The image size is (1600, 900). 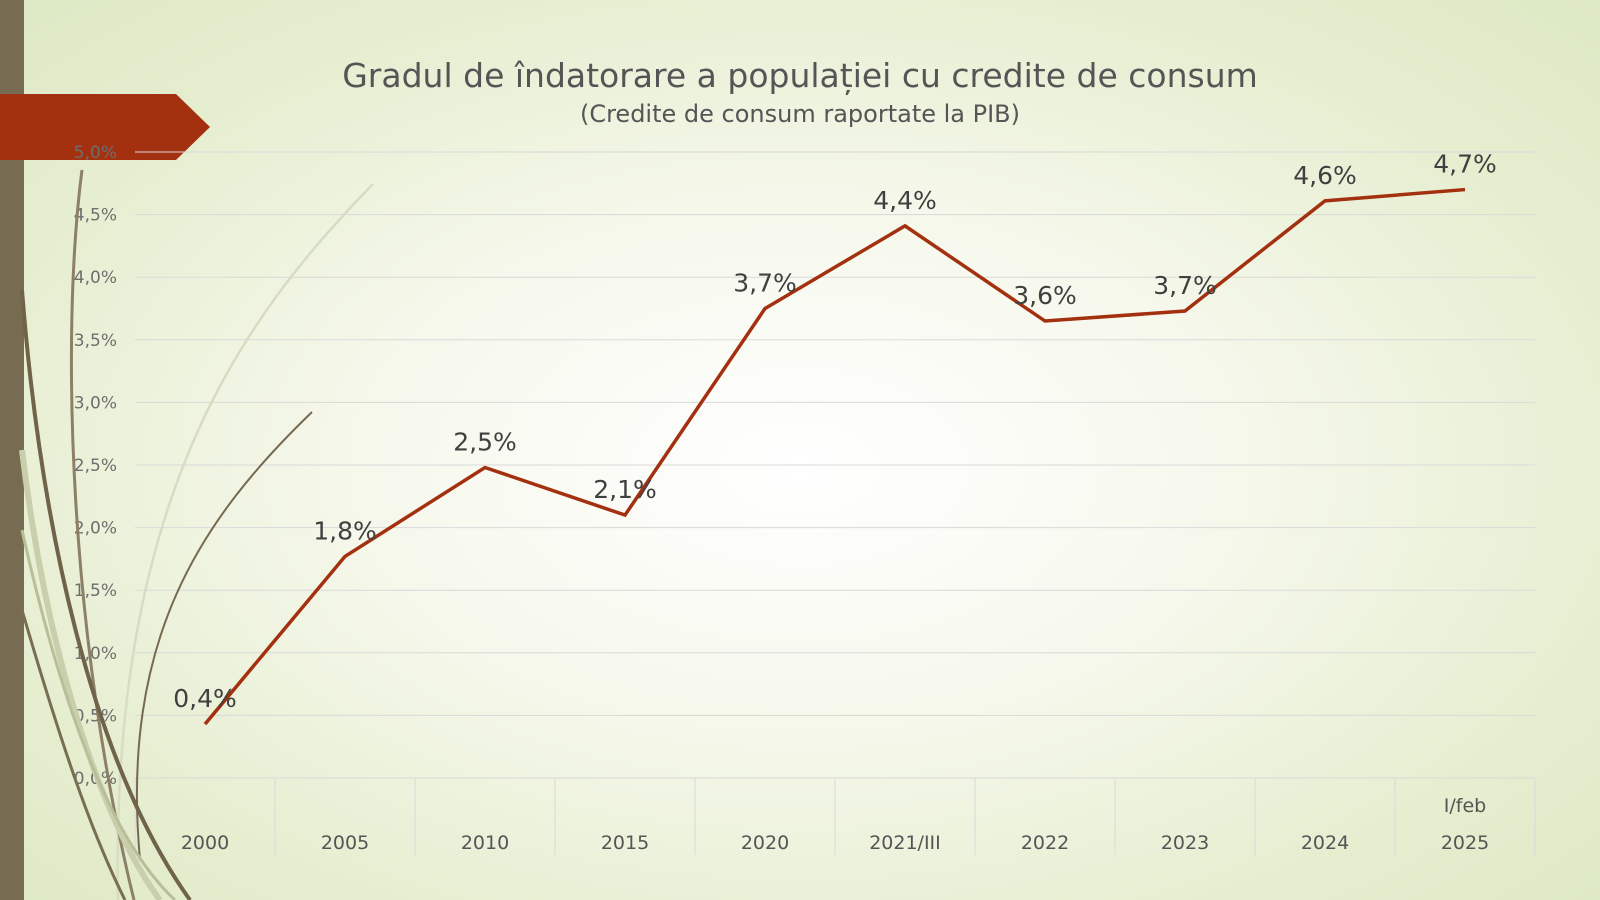 I want to click on y-tick-label: 1,0%, so click(x=95, y=654).